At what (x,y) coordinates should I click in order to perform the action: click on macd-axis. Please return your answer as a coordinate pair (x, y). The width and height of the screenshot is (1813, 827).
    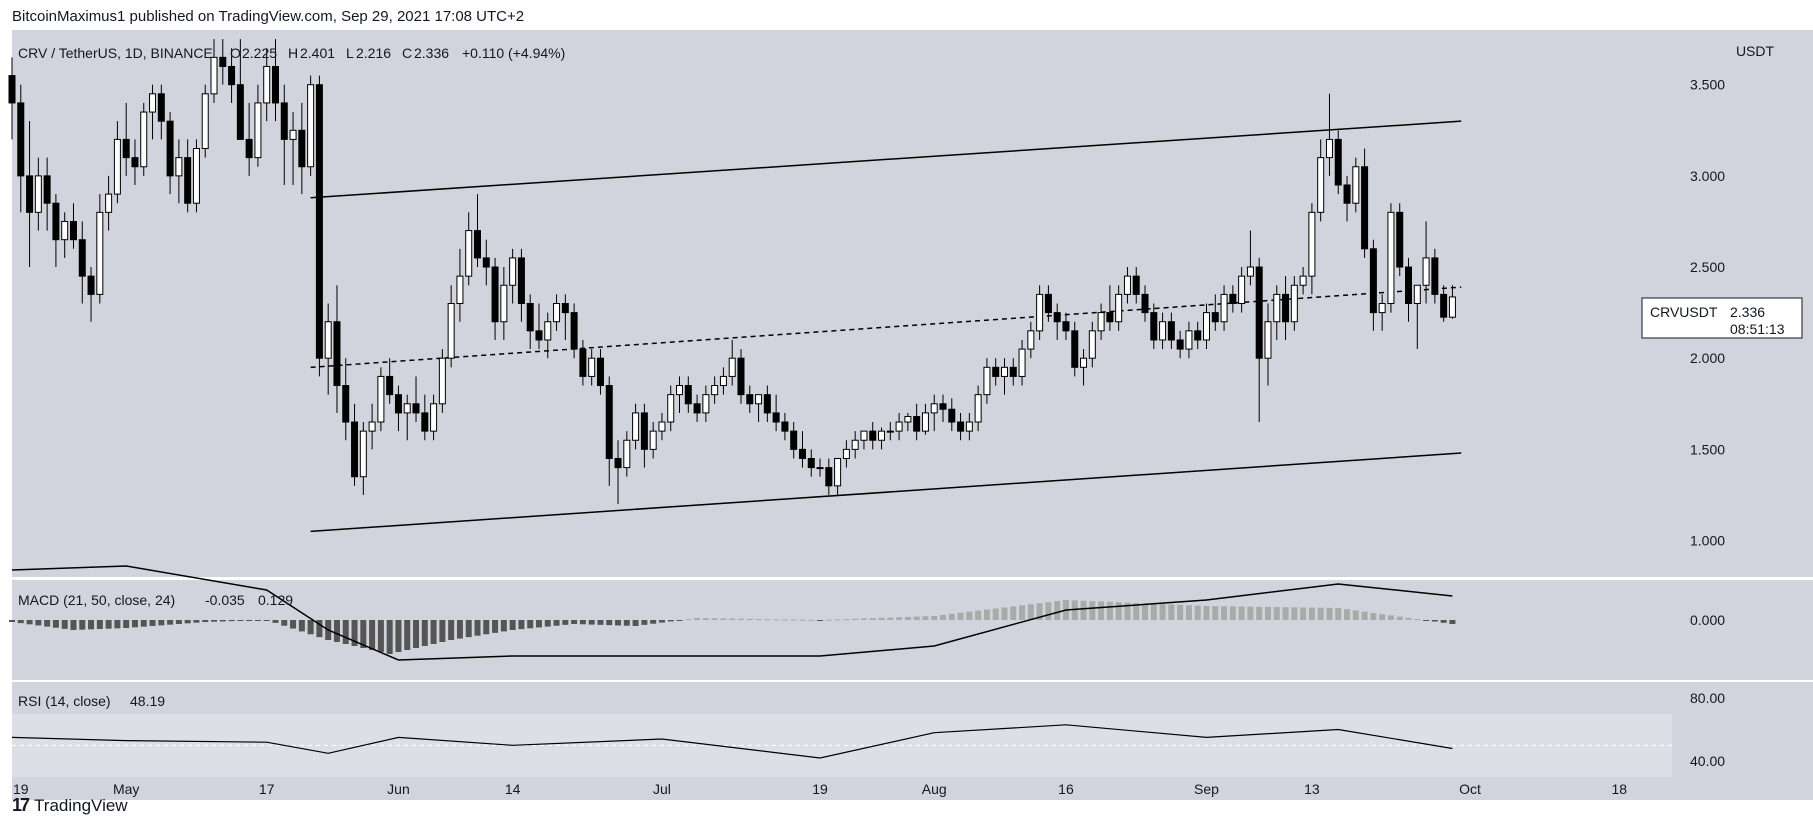
    Looking at the image, I should click on (1742, 630).